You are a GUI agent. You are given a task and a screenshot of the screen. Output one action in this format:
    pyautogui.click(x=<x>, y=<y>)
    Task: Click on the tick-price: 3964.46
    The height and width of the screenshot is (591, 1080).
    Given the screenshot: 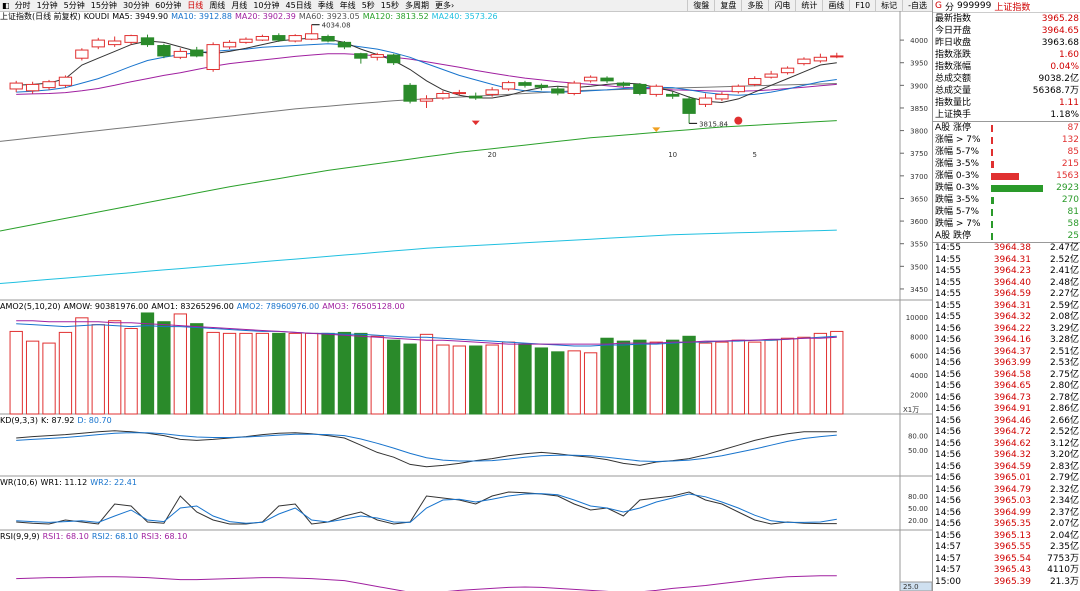 What is the action you would take?
    pyautogui.click(x=1012, y=420)
    